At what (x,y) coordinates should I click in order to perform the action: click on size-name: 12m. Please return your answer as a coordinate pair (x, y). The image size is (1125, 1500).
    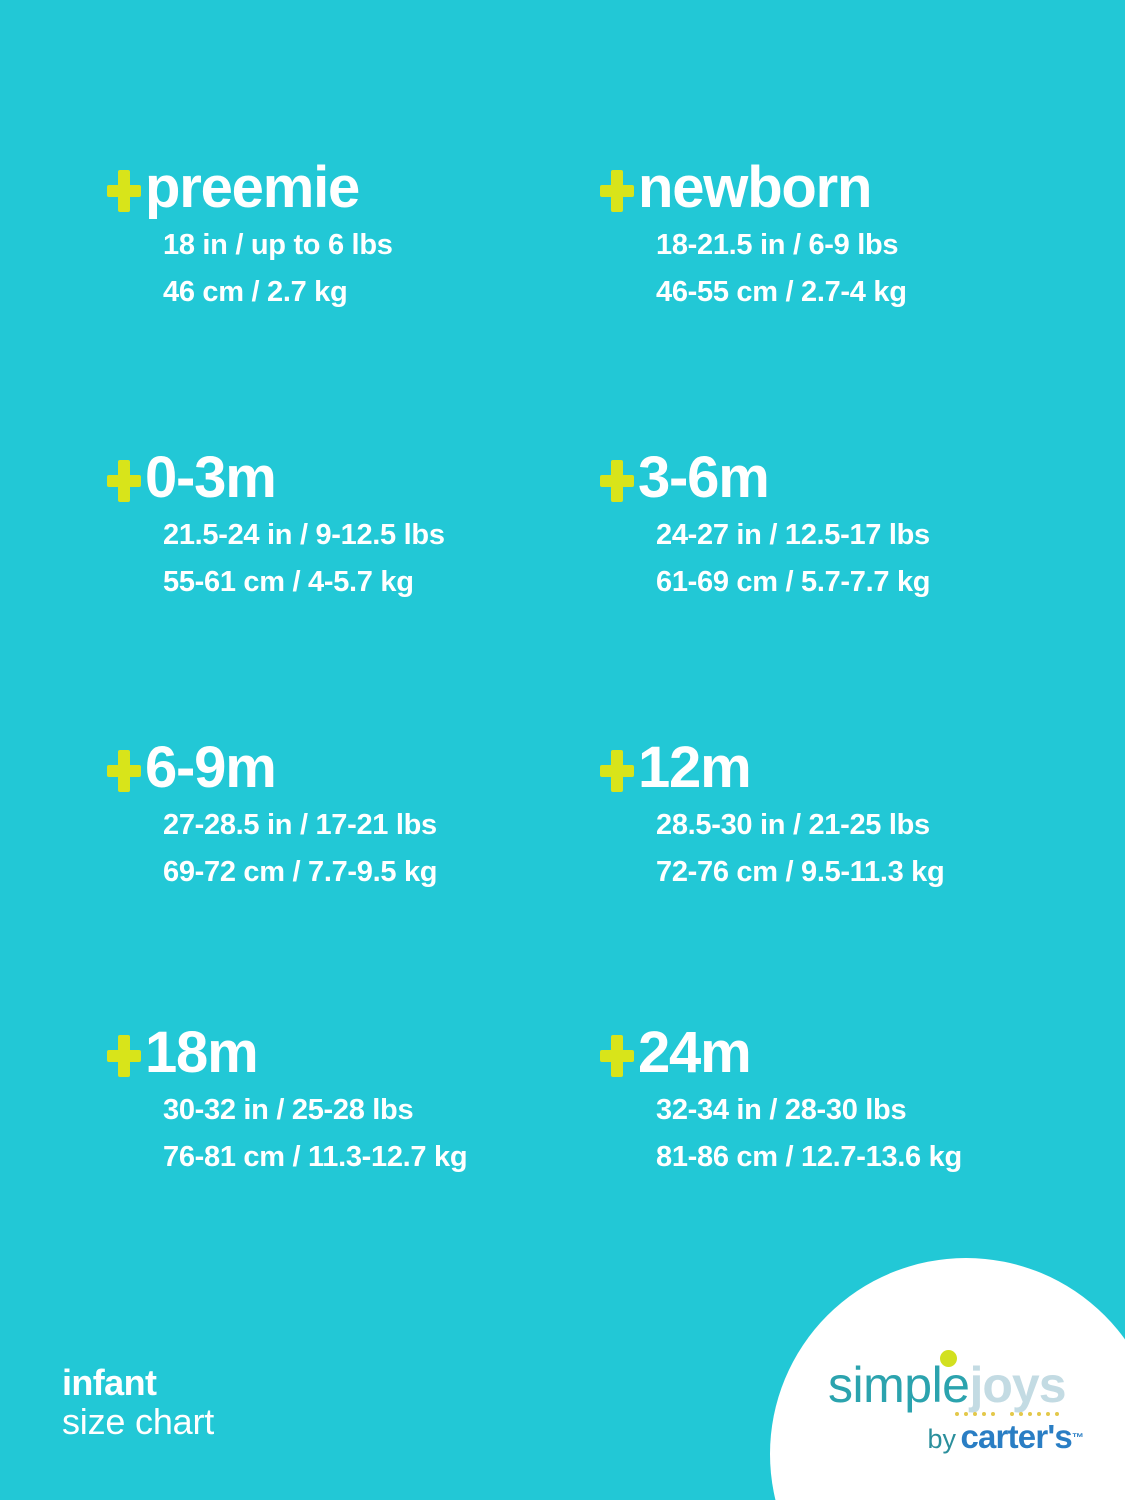
    Looking at the image, I should click on (695, 767).